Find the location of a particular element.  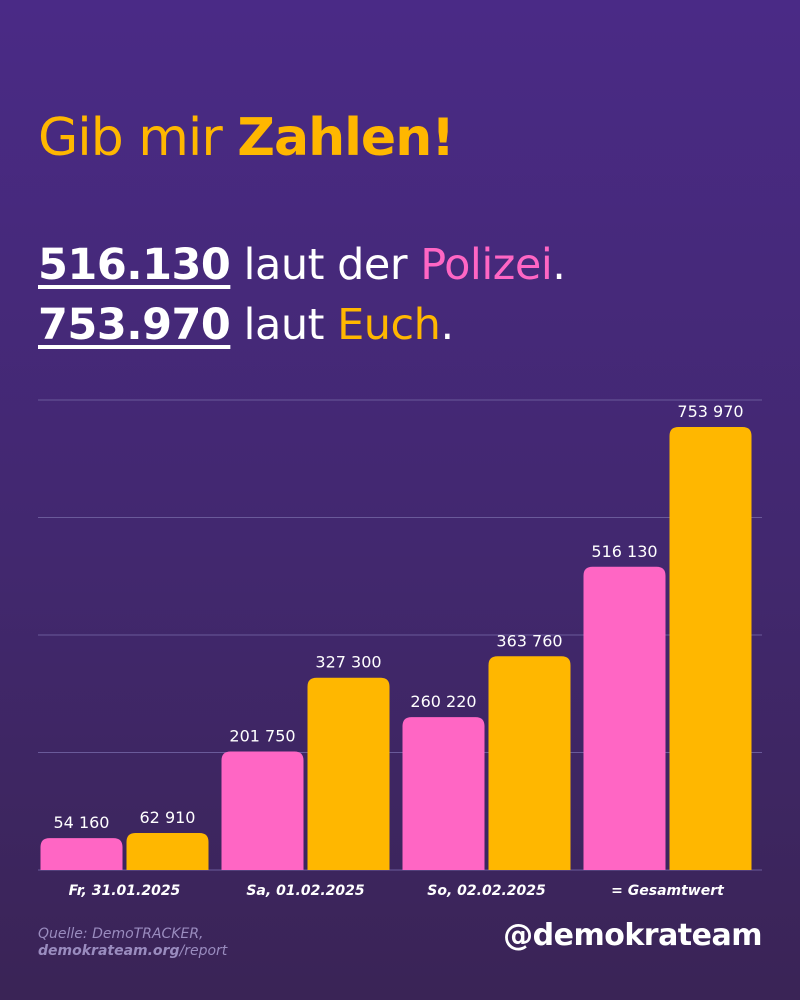

category-label: So, 02.02.2025 is located at coordinates (486, 891).